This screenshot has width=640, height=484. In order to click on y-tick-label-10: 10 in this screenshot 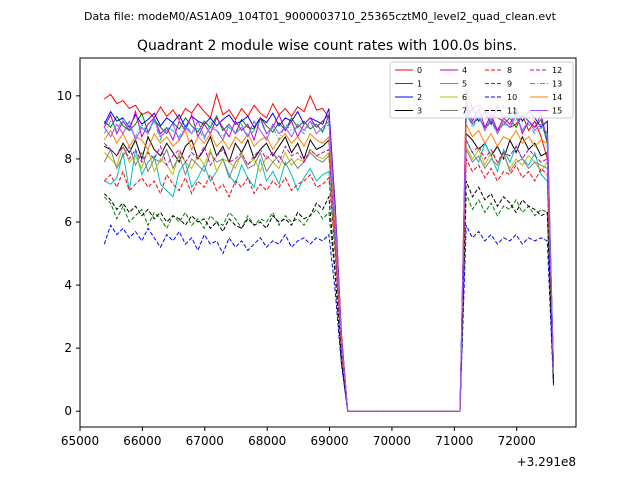, I will do `click(64, 96)`.